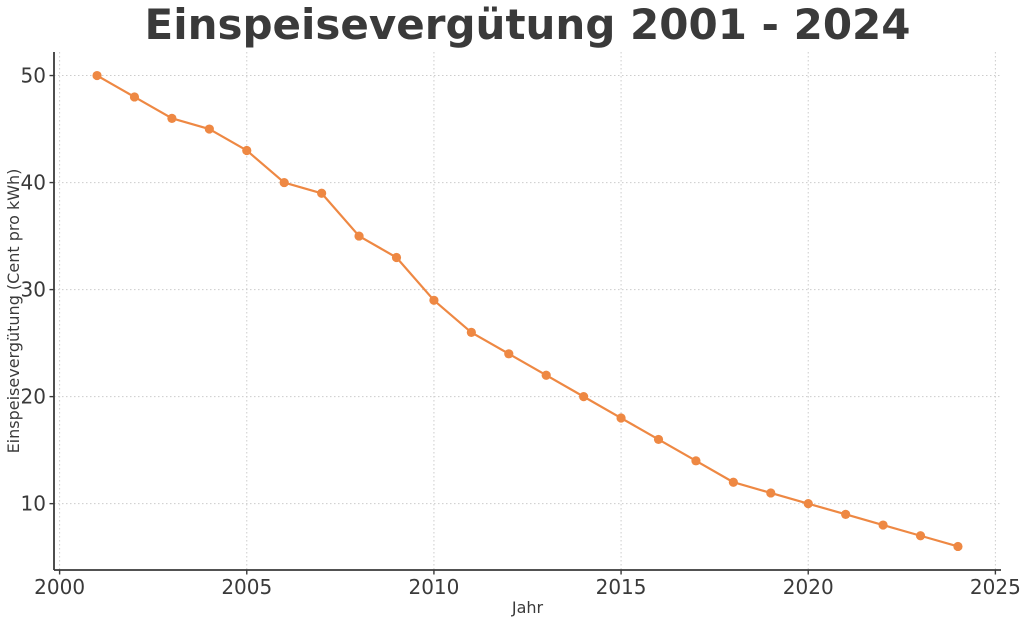  Describe the element at coordinates (33, 183) in the screenshot. I see `y-tick-label: 40` at that location.